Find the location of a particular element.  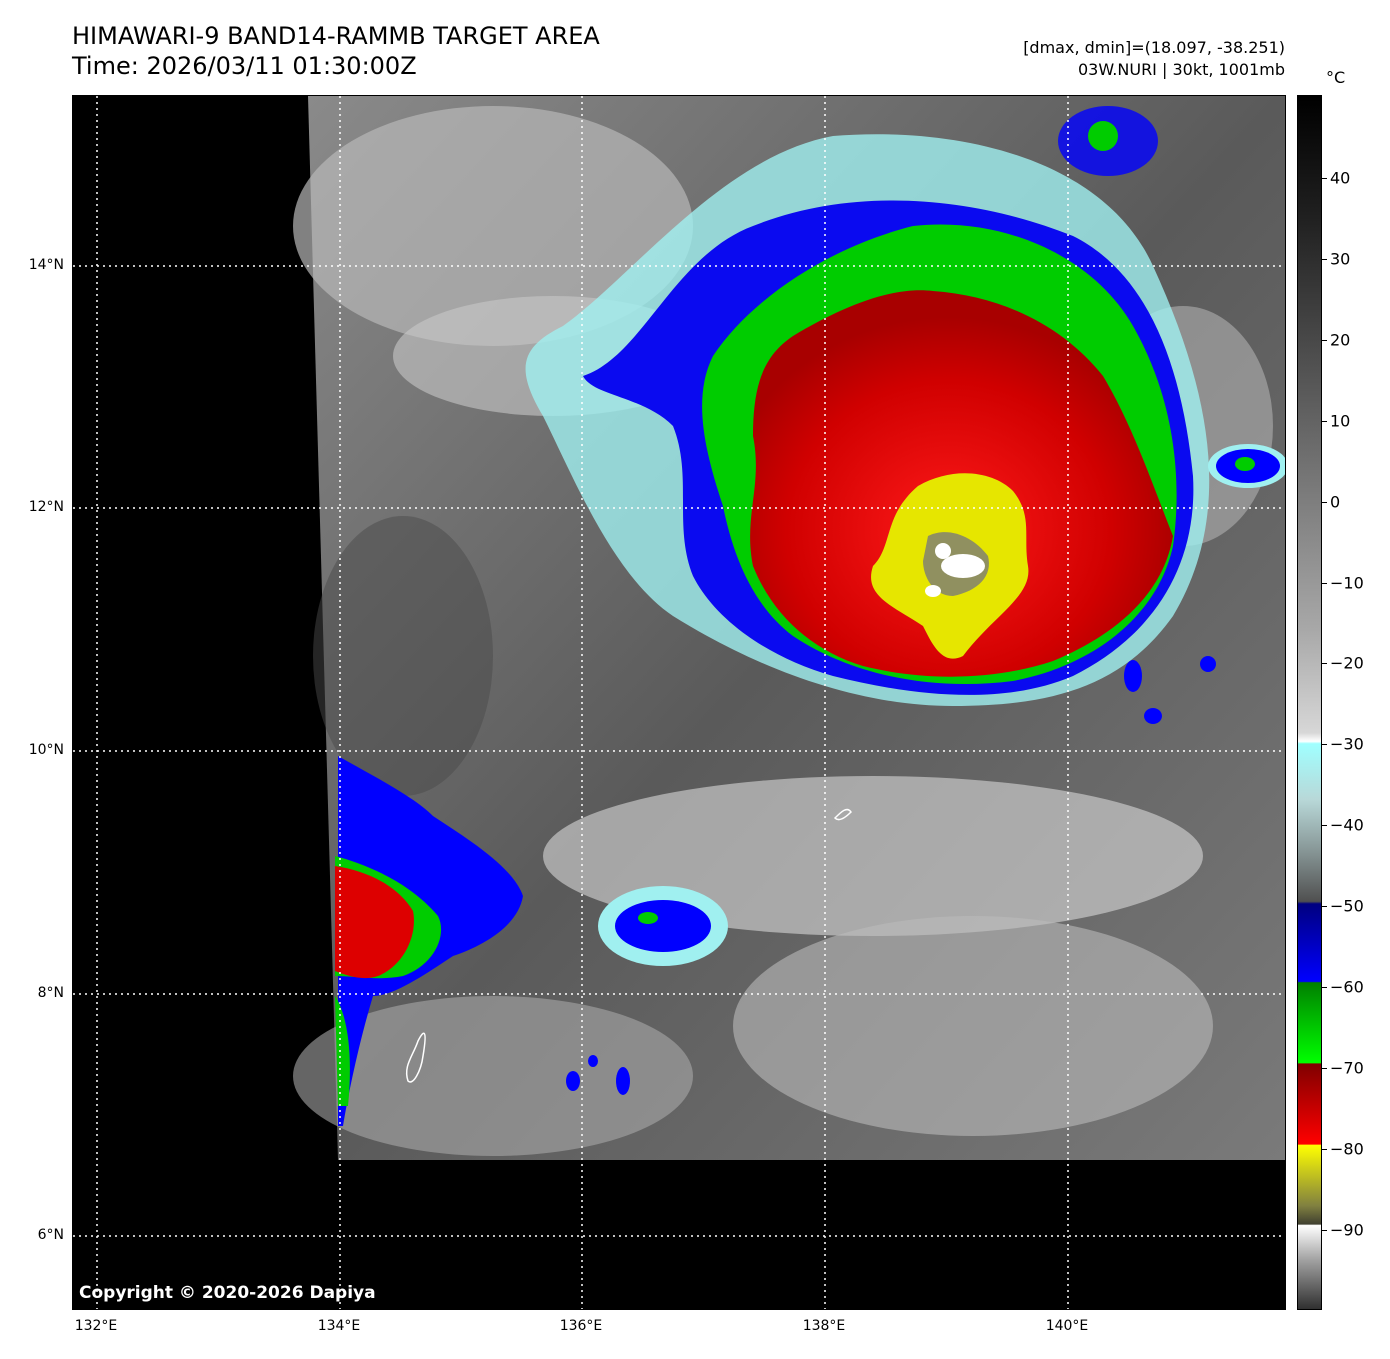

colorbar-tick-label: −40 is located at coordinates (1347, 825).